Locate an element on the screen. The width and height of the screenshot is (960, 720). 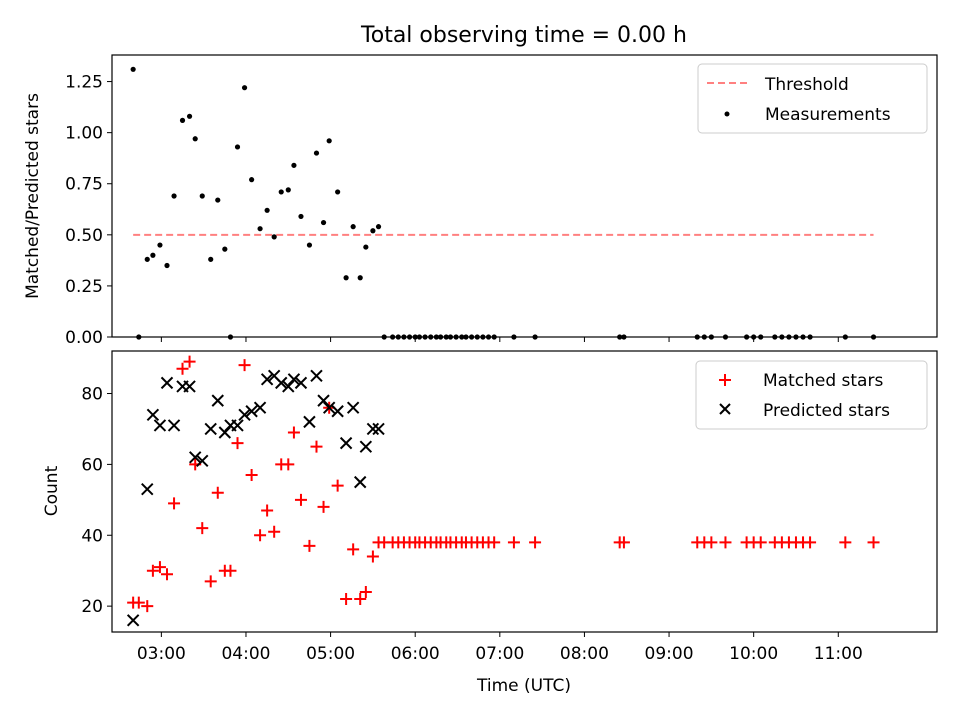
top-y-tick-label: 0.25 is located at coordinates (84, 287).